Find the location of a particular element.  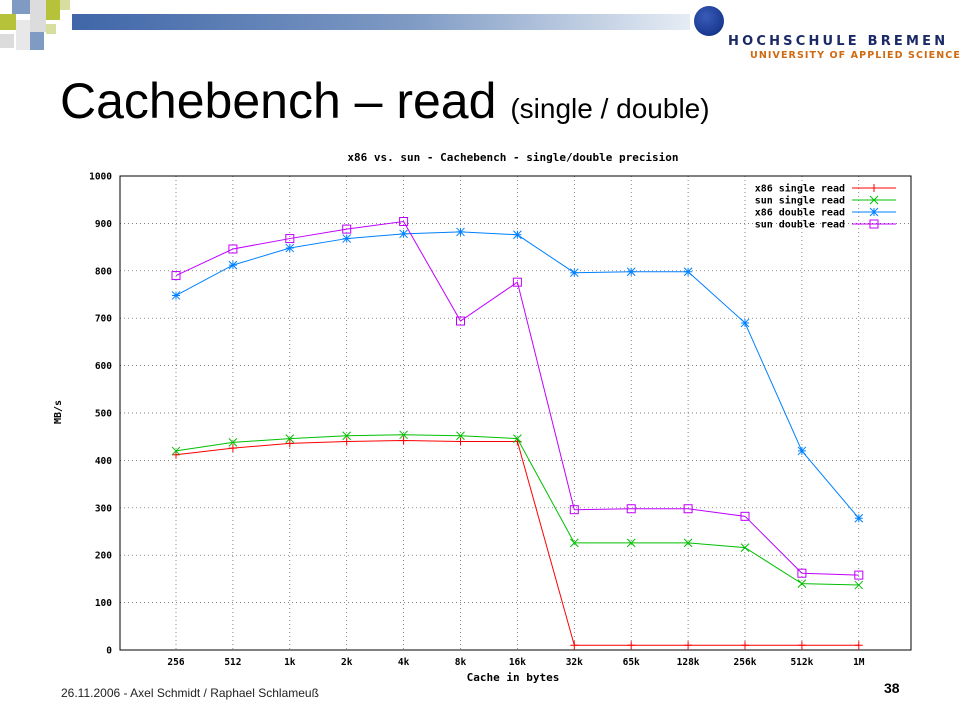

x-tick-label: 256 is located at coordinates (175, 662).